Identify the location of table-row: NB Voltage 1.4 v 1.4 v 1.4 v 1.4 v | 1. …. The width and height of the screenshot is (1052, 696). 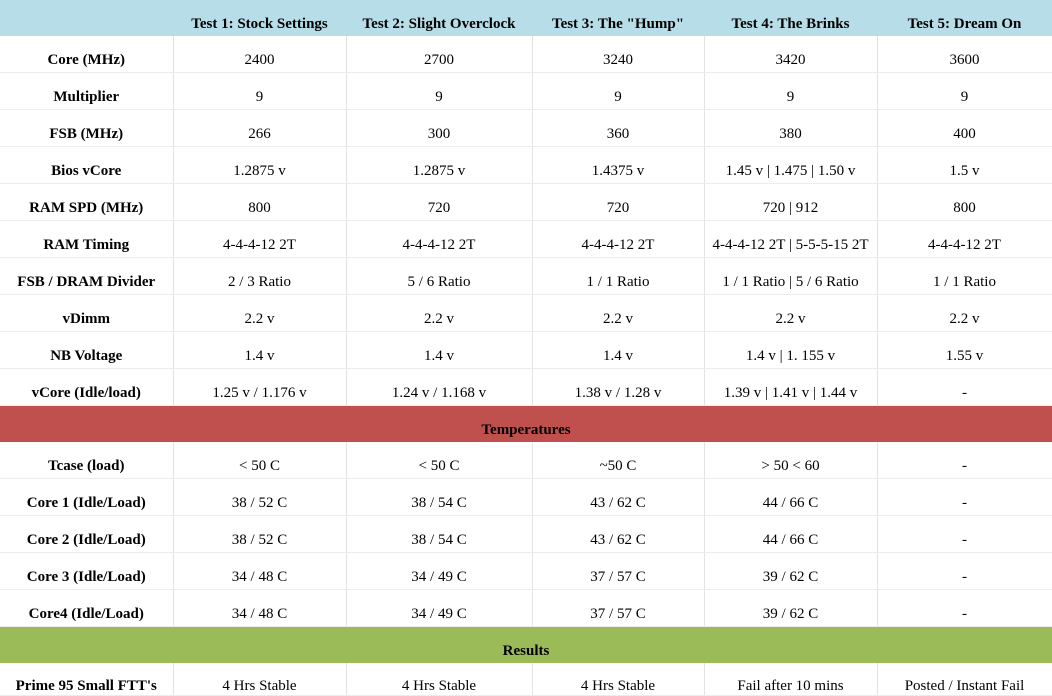
(526, 350).